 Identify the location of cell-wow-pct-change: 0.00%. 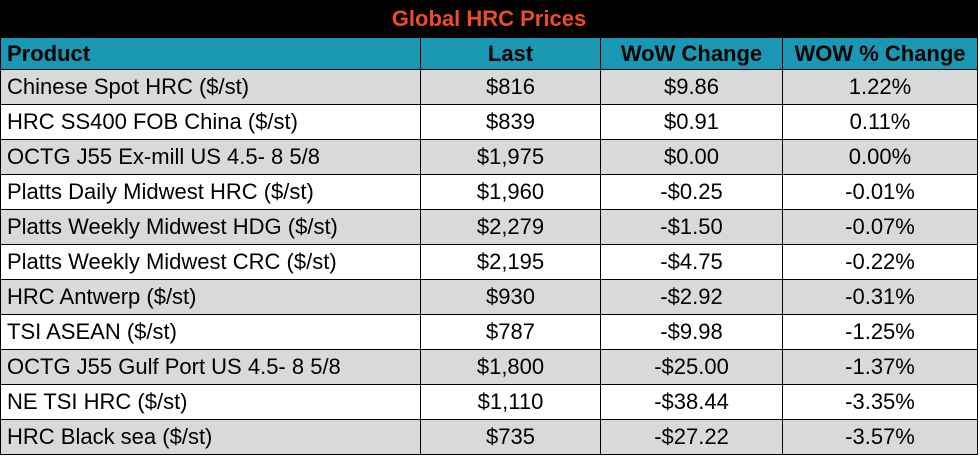
(880, 156).